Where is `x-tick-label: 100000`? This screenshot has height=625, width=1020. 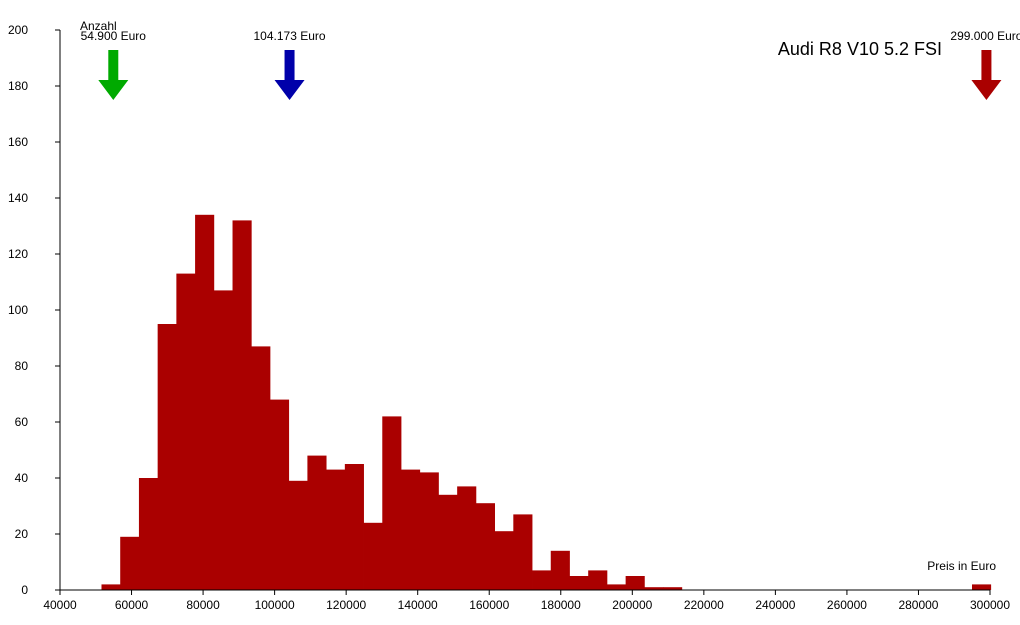 x-tick-label: 100000 is located at coordinates (275, 605).